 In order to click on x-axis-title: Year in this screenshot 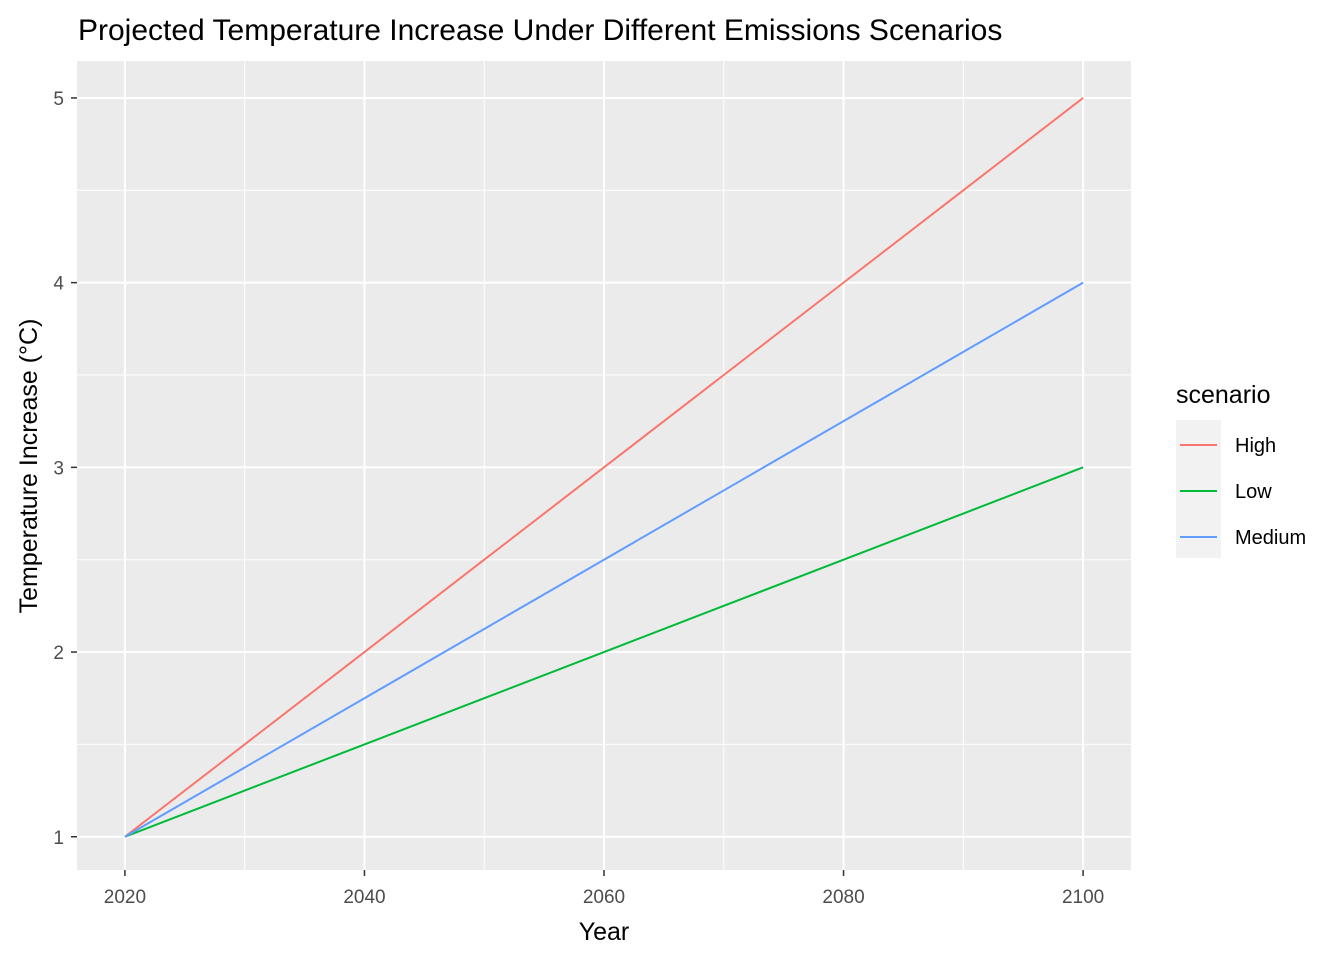, I will do `click(604, 932)`.